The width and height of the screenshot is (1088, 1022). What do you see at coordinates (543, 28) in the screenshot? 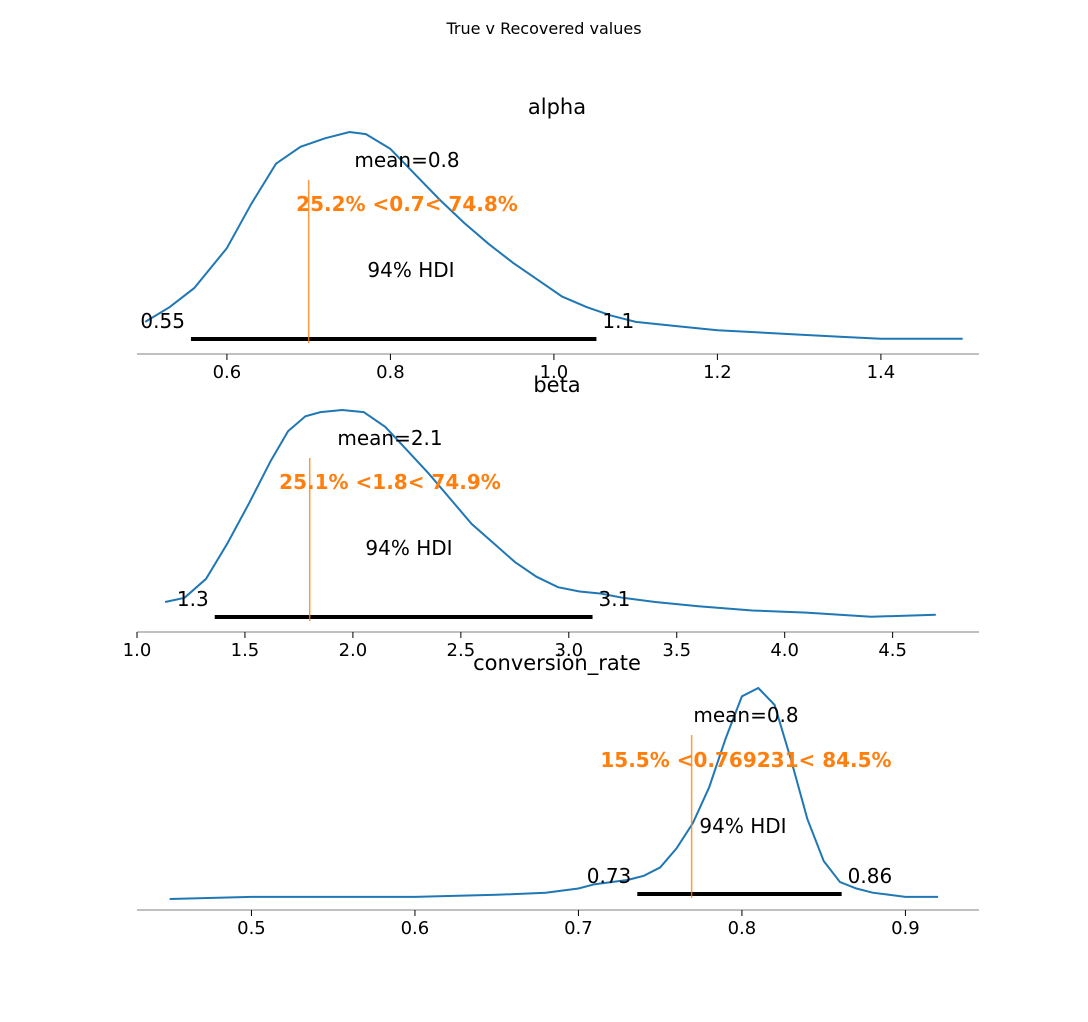
I see `figure-title: True v Recovered values` at bounding box center [543, 28].